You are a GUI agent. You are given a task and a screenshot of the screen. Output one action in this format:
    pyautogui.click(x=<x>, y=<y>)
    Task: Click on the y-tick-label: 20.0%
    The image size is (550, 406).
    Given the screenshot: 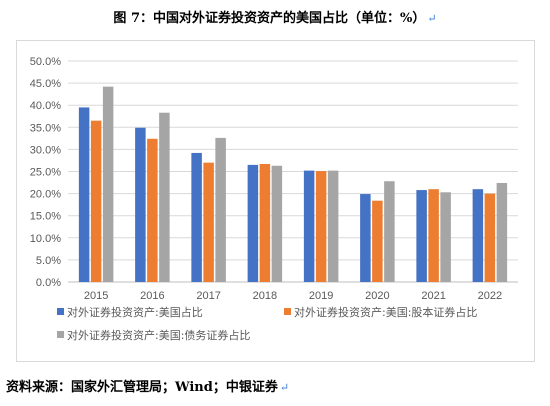 What is the action you would take?
    pyautogui.click(x=45, y=195)
    